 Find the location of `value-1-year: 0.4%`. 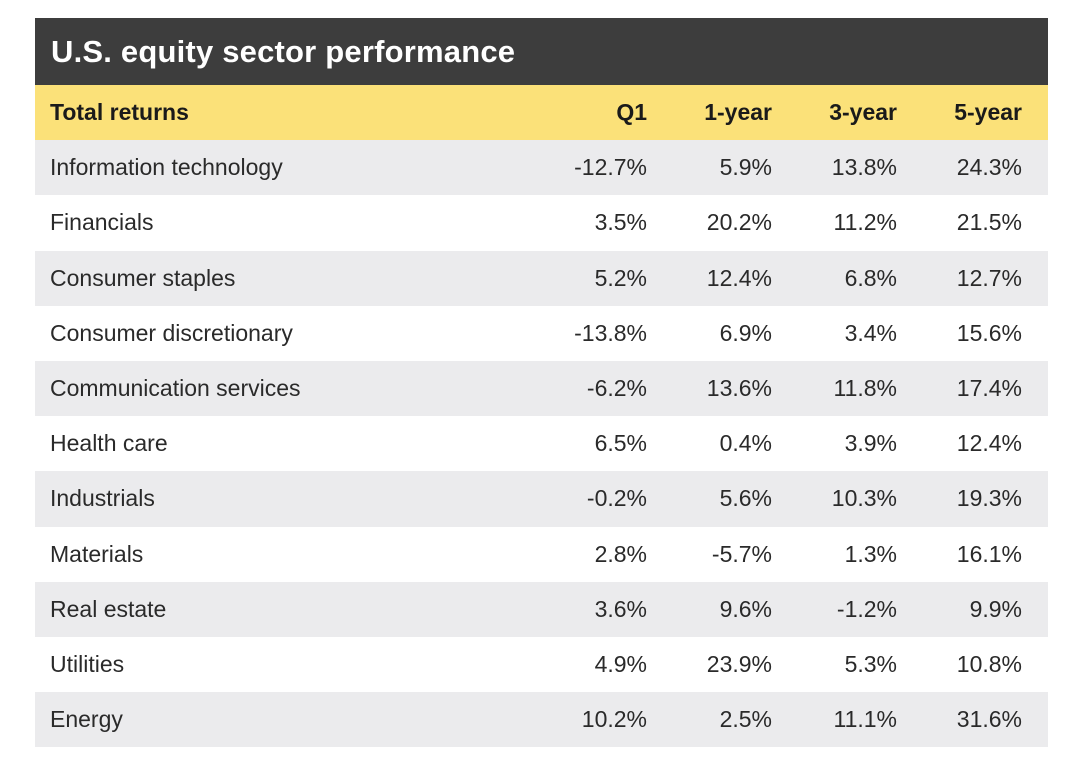

value-1-year: 0.4% is located at coordinates (745, 443).